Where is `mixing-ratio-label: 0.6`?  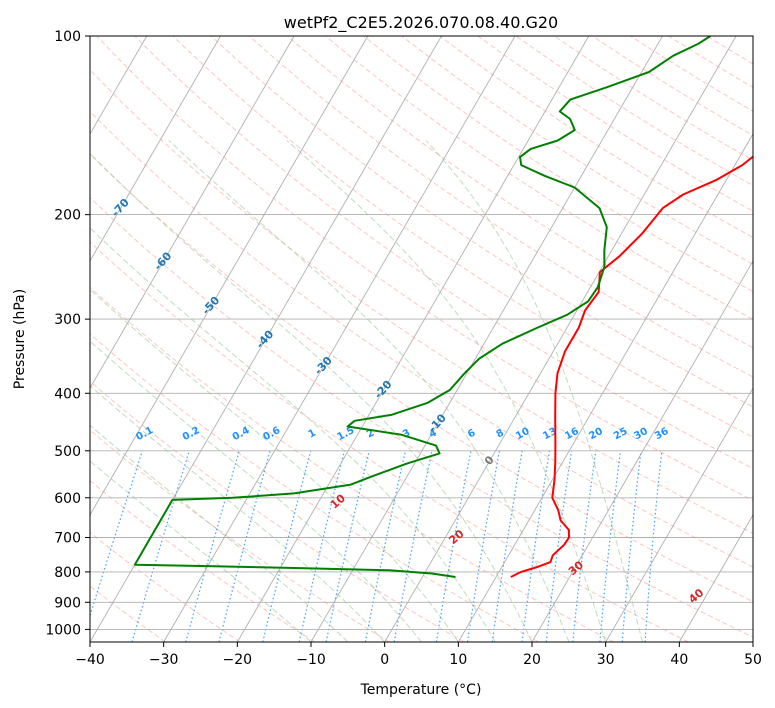
mixing-ratio-label: 0.6 is located at coordinates (271, 434).